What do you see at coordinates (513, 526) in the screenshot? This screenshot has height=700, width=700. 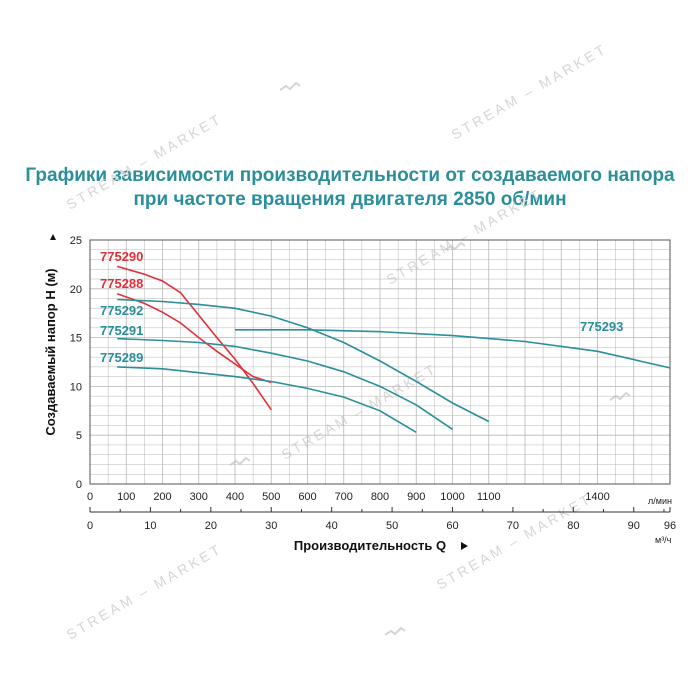 I see `x-tick-label-m3h: 70` at bounding box center [513, 526].